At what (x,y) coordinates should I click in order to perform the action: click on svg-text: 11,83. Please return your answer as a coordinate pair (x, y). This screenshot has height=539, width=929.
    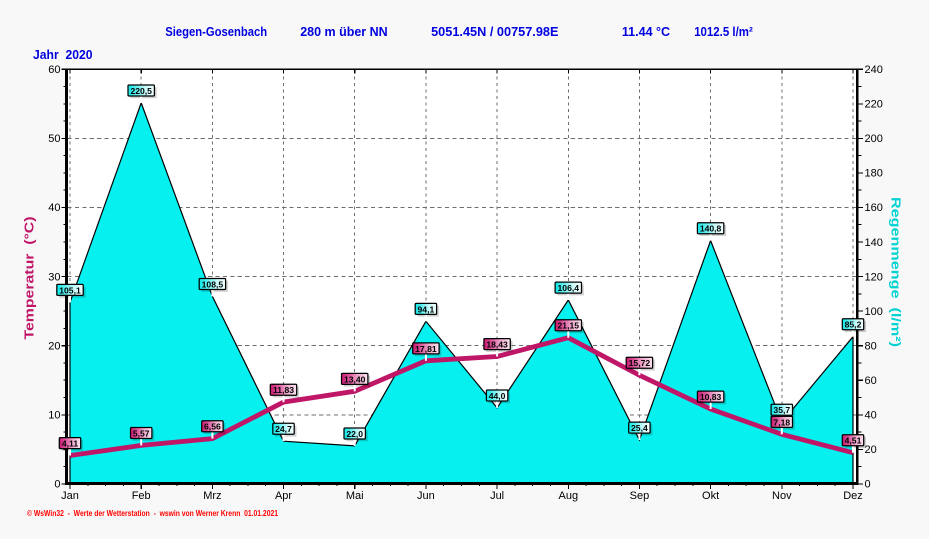
    Looking at the image, I should click on (283, 390).